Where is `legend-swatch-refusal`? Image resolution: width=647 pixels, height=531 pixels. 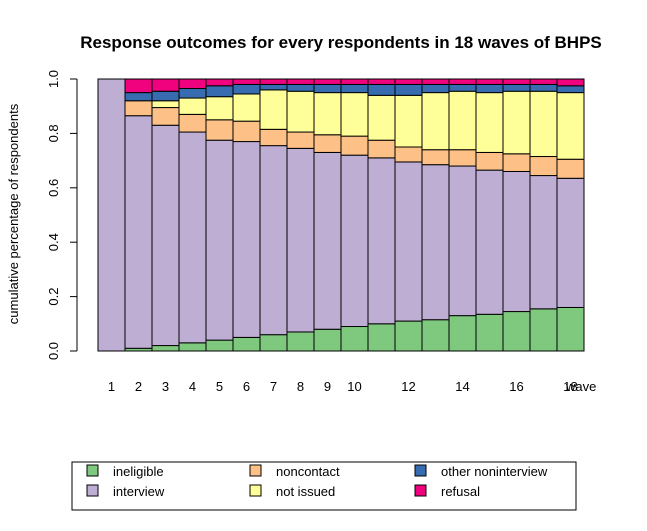 legend-swatch-refusal is located at coordinates (420, 490).